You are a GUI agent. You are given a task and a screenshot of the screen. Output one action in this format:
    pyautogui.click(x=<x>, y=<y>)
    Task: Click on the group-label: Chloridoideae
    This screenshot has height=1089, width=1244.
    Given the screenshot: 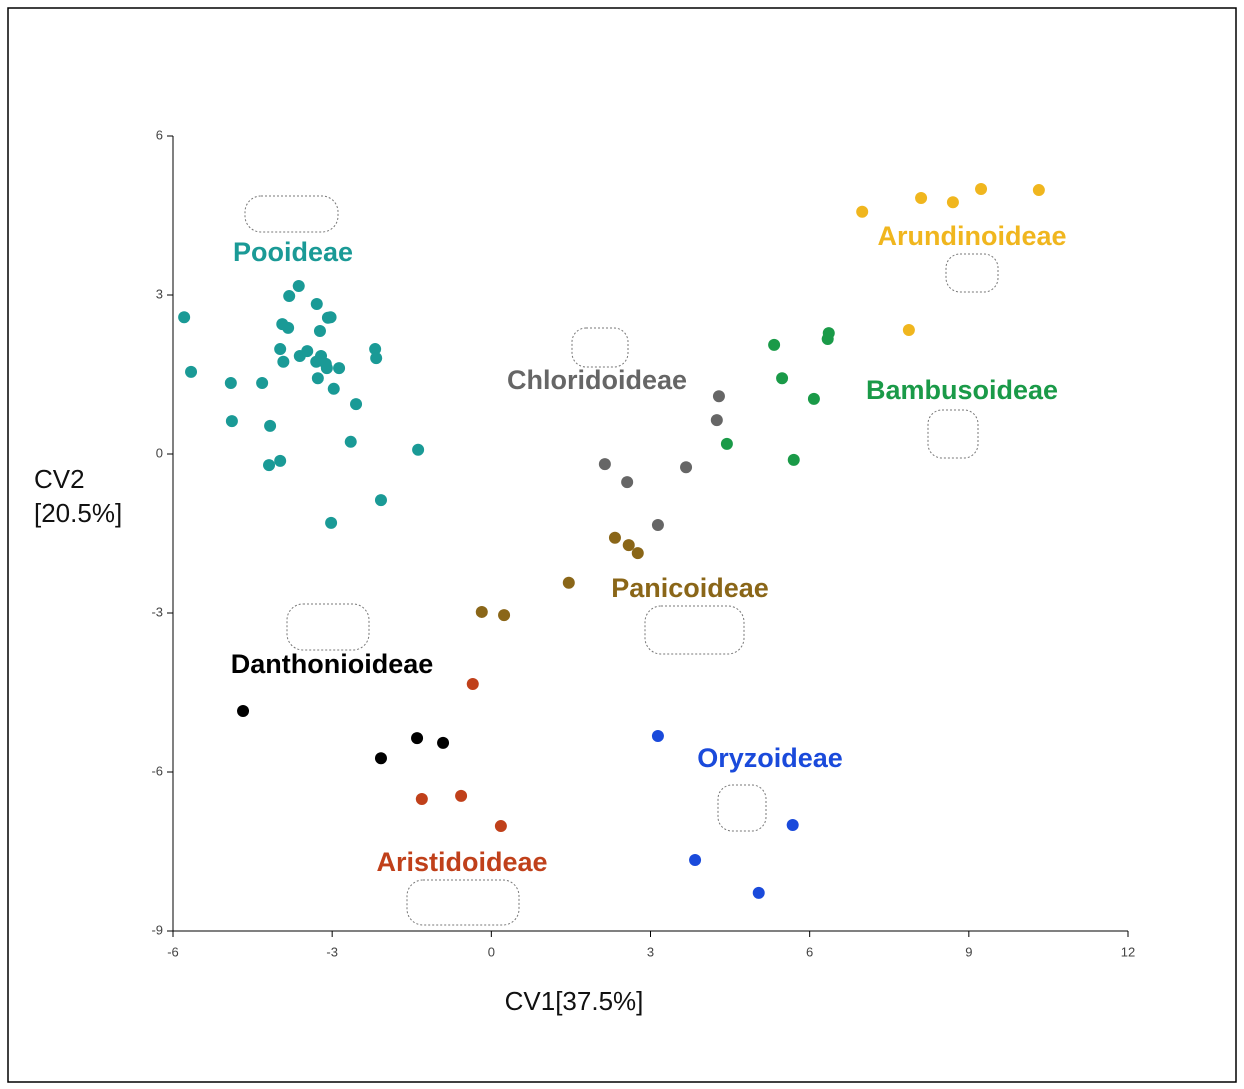 What is the action you would take?
    pyautogui.click(x=597, y=380)
    